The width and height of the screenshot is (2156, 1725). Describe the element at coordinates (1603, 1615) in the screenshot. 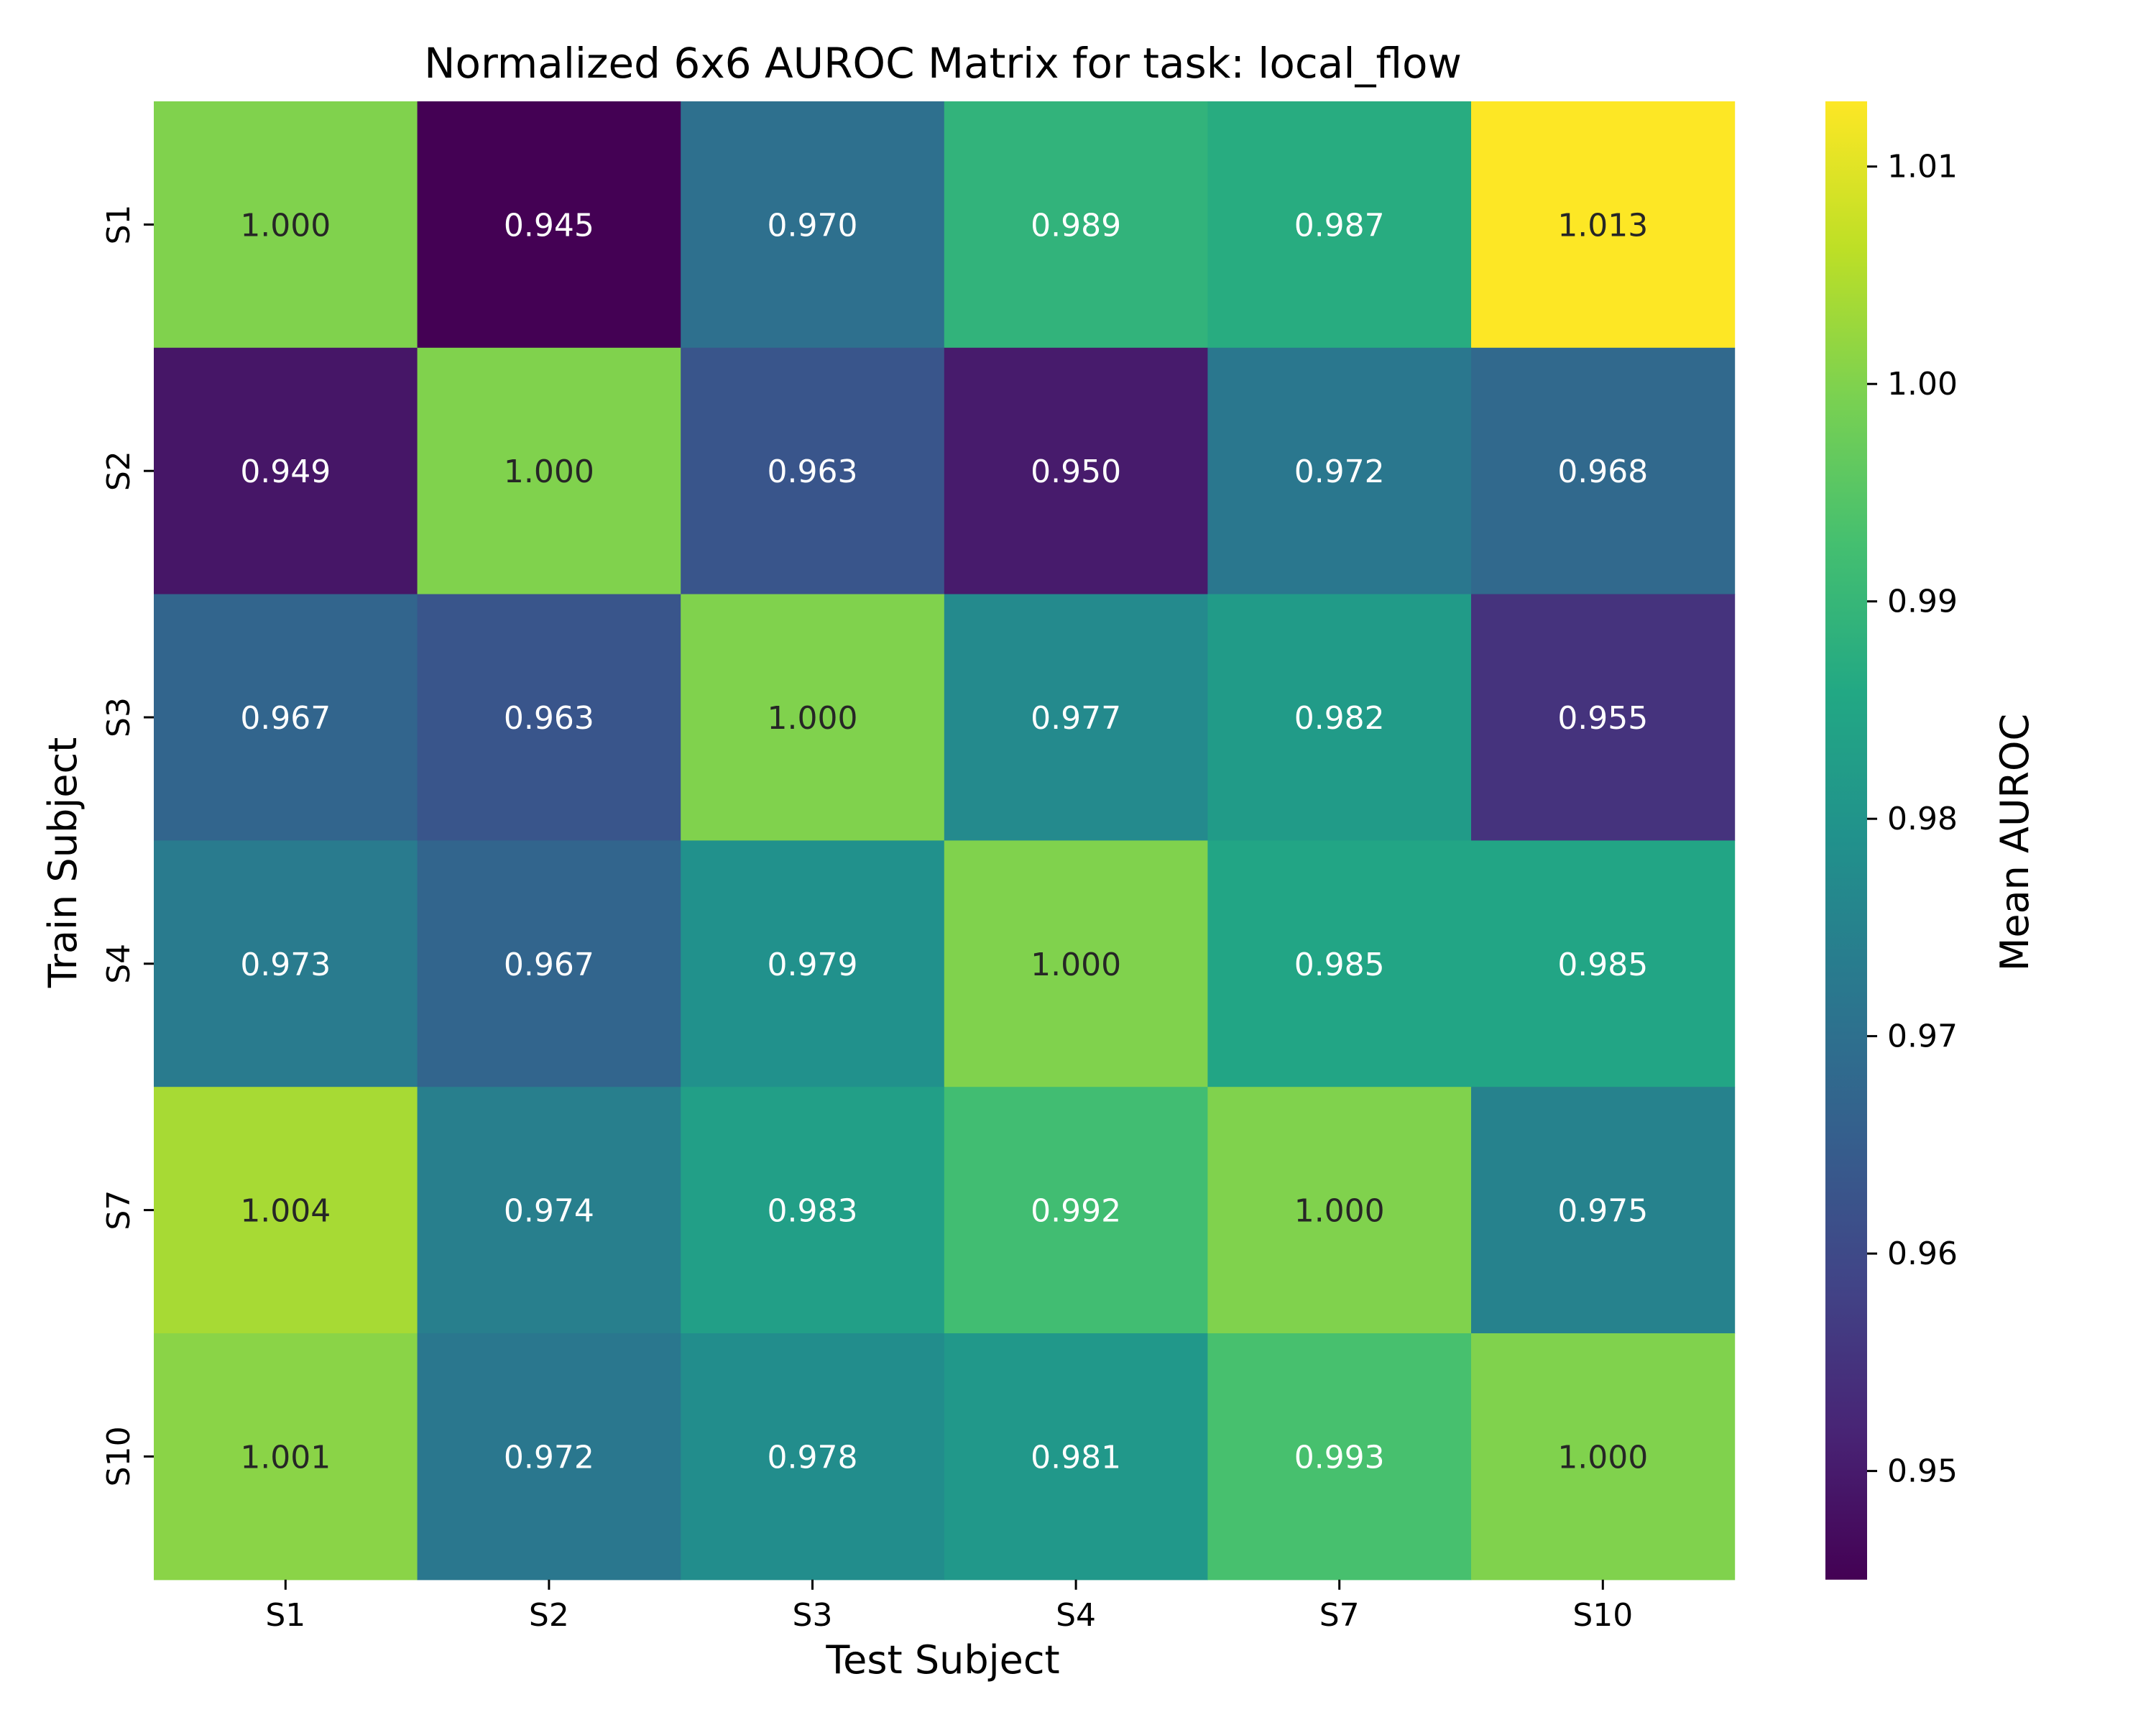

I see `x-tick-label: S10` at that location.